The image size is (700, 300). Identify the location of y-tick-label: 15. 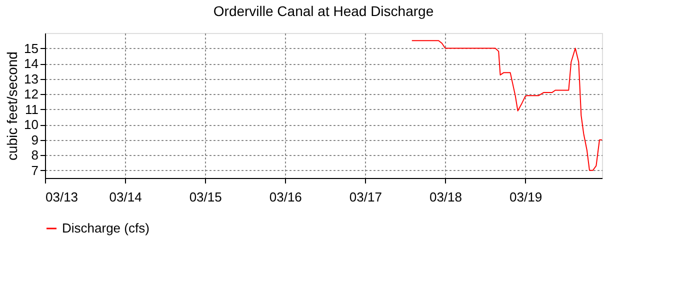
(31, 48).